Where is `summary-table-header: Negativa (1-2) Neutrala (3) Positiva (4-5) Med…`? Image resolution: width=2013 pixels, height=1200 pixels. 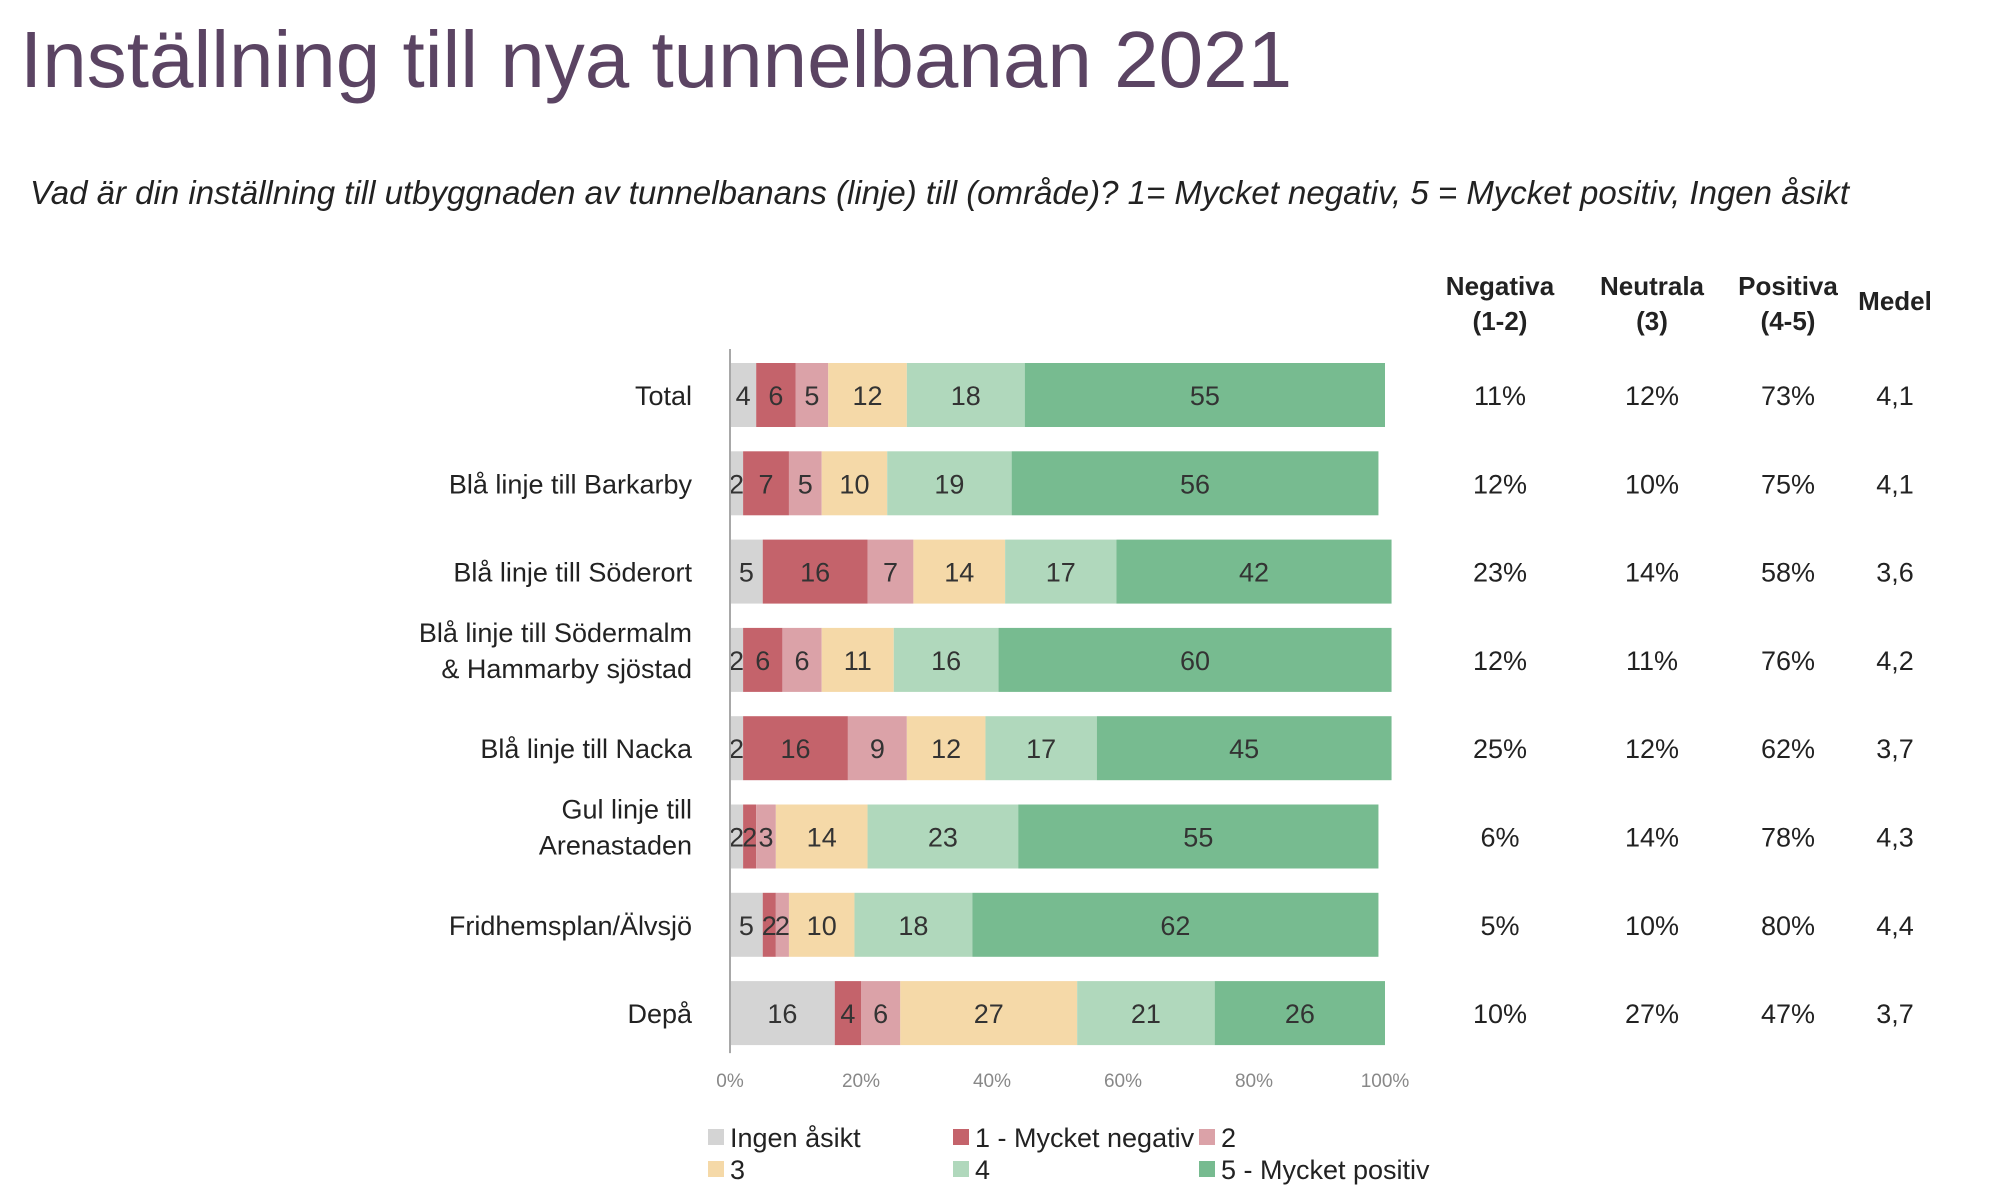 summary-table-header: Negativa (1-2) Neutrala (3) Positiva (4-5) Med… is located at coordinates (1689, 303).